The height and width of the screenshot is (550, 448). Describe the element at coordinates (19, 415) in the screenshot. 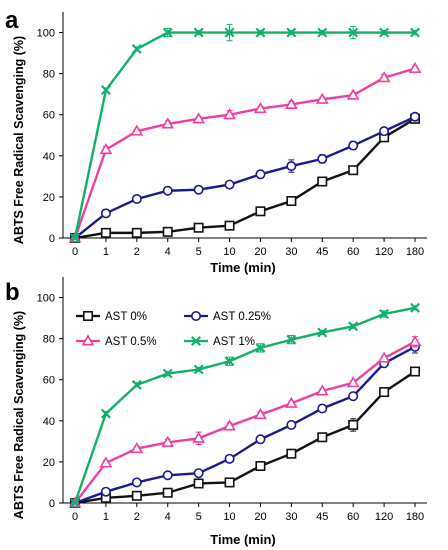

I see `y-axis-label-b: ABTS Free Radical Scavenging (%)` at that location.